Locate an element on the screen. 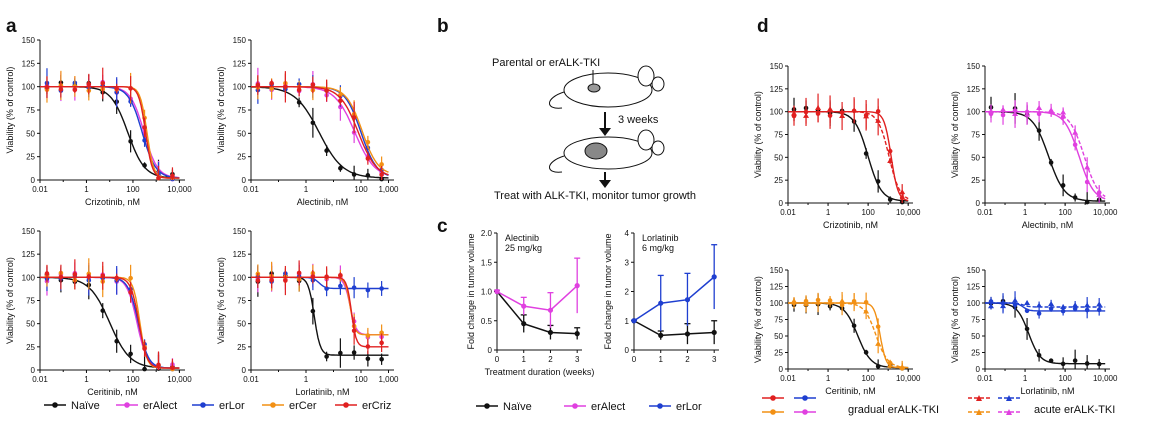  y-tick-label: 3 is located at coordinates (627, 262).